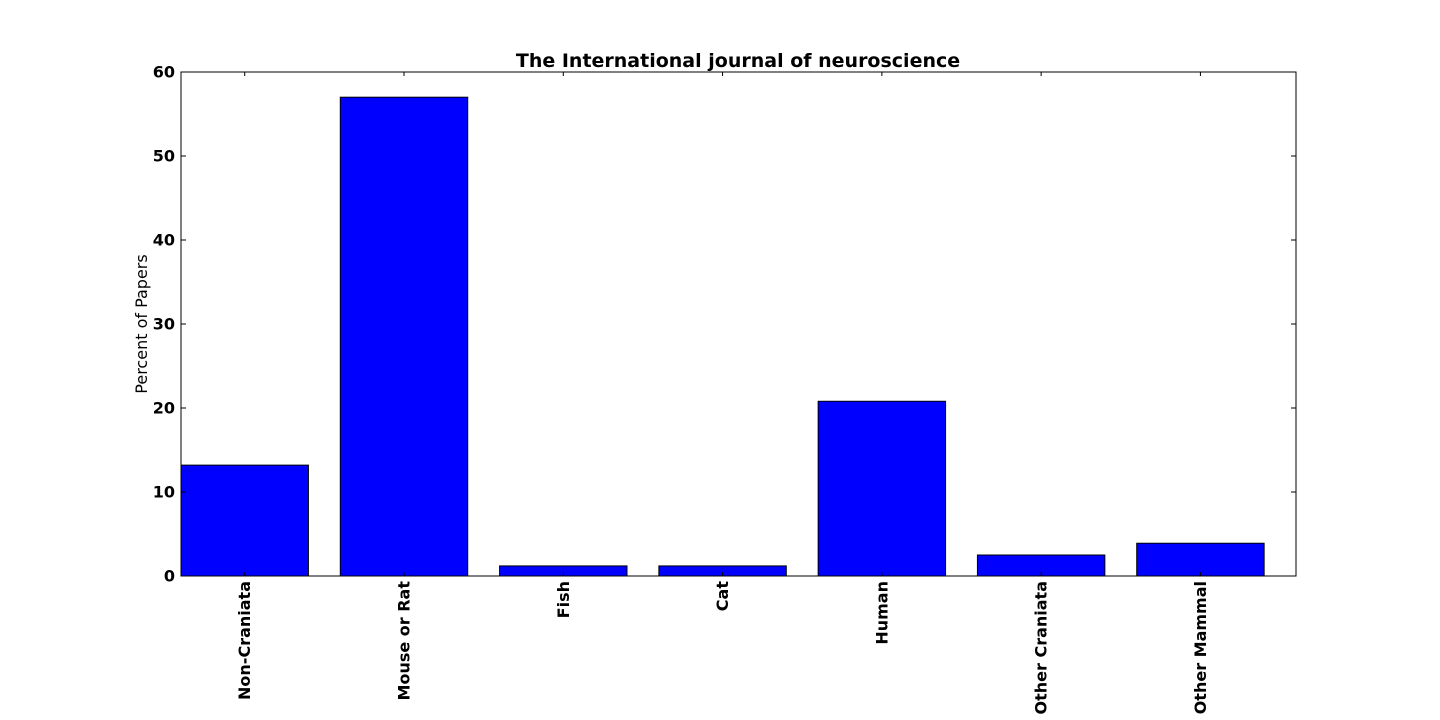 The height and width of the screenshot is (720, 1440). Describe the element at coordinates (722, 596) in the screenshot. I see `x-tick-label: Cat` at that location.